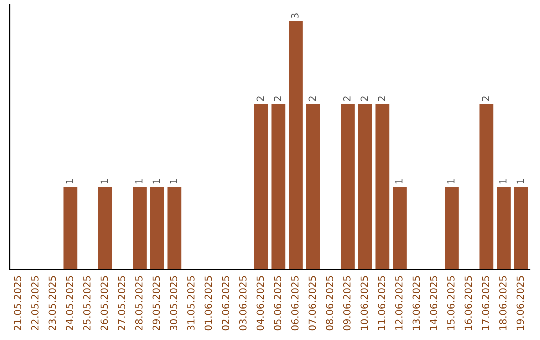  I want to click on x-tick-label: 06.06.2025, so click(295, 303).